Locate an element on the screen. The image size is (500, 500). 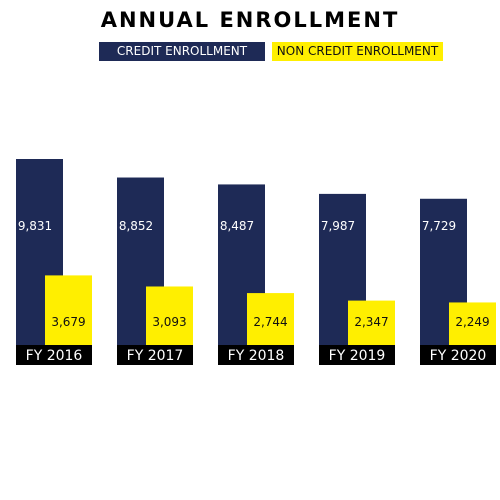
category-label: FY 2017 is located at coordinates (155, 356).